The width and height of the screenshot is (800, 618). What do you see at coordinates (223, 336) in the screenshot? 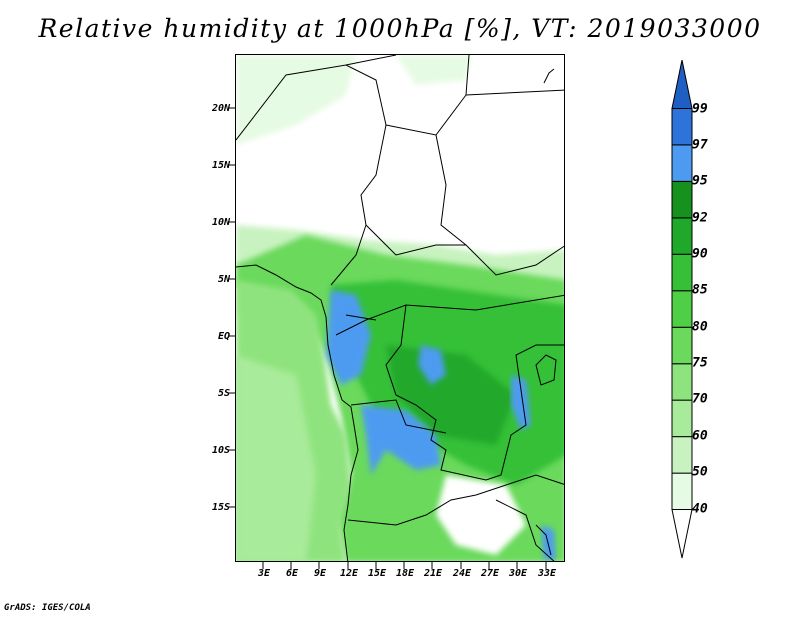
I see `lat-label-eq: EQ` at bounding box center [223, 336].